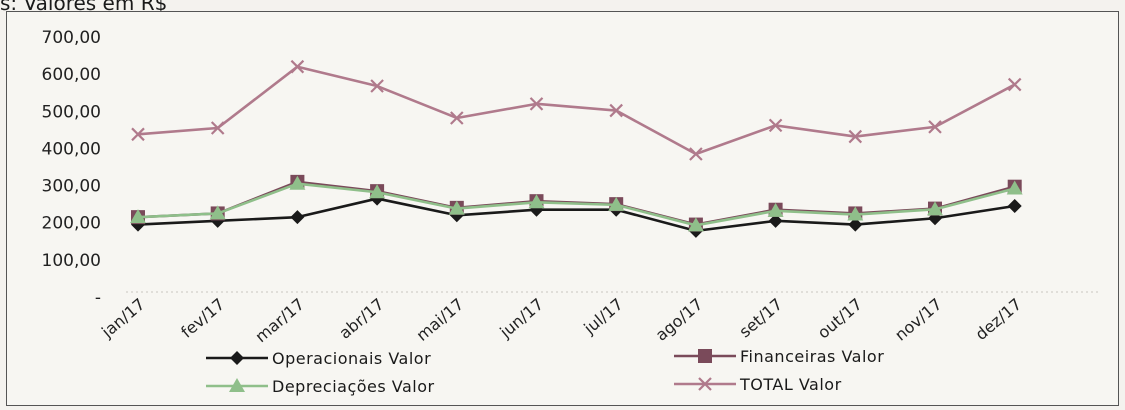  What do you see at coordinates (521, 319) in the screenshot?
I see `x-tick-label: jun/17` at bounding box center [521, 319].